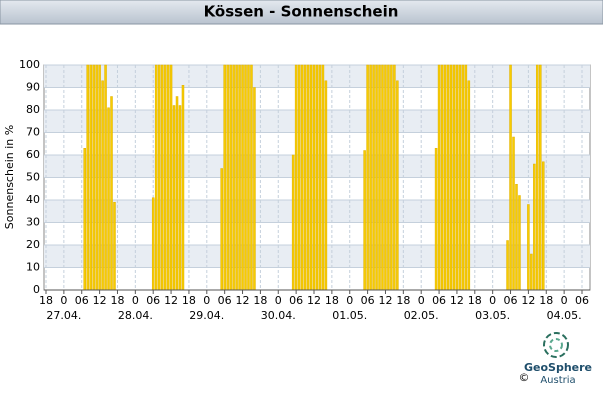 The width and height of the screenshot is (603, 404). I want to click on date-label: 01.05., so click(349, 315).